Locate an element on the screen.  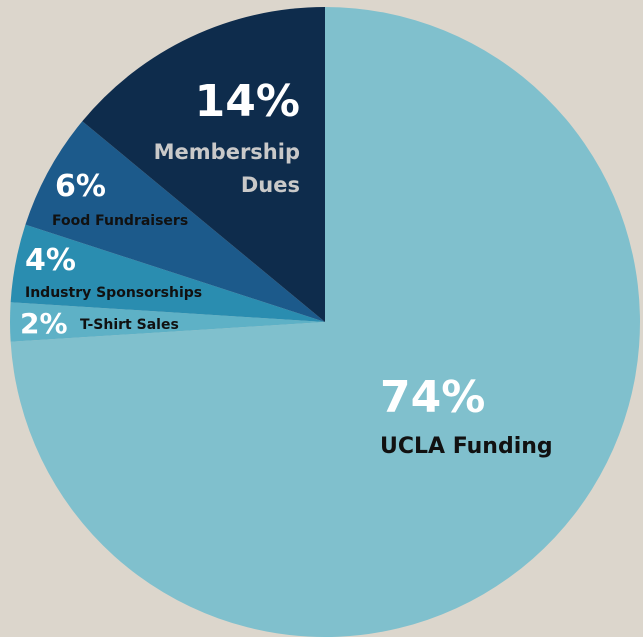
percent-label: 4% is located at coordinates (50, 260).